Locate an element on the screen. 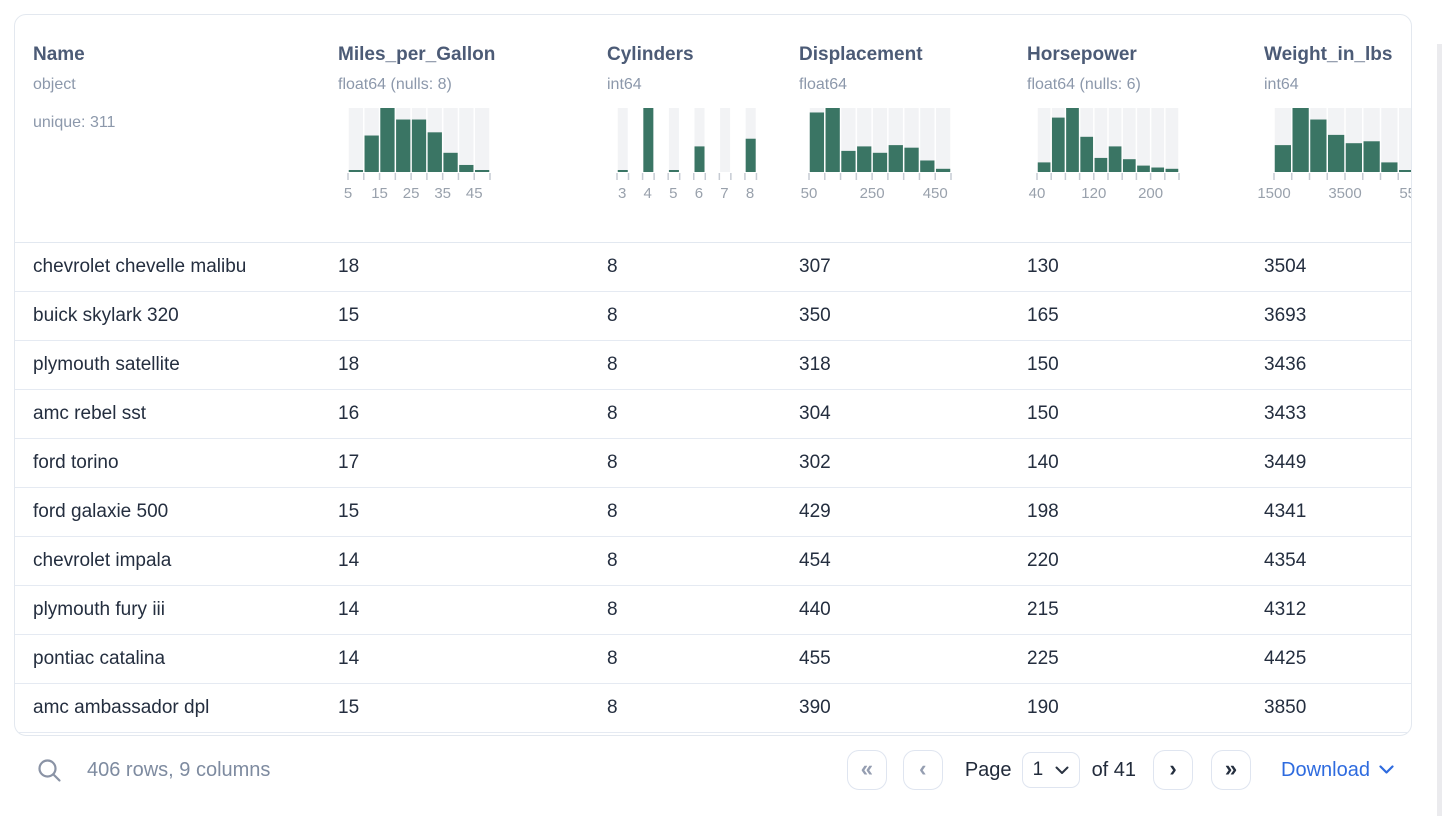  column-title: Miles_per_Gallon is located at coordinates (417, 54).